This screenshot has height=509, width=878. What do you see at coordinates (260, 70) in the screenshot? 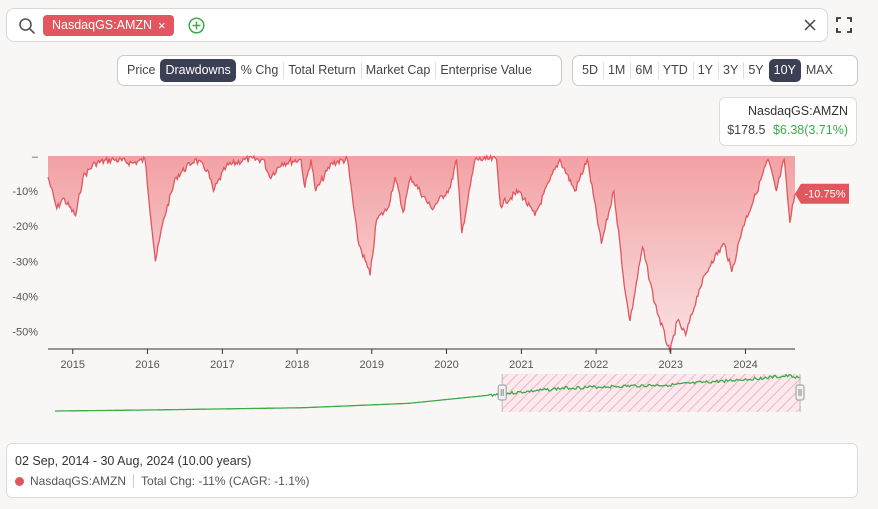
I see `tab-chg: % Chg` at bounding box center [260, 70].